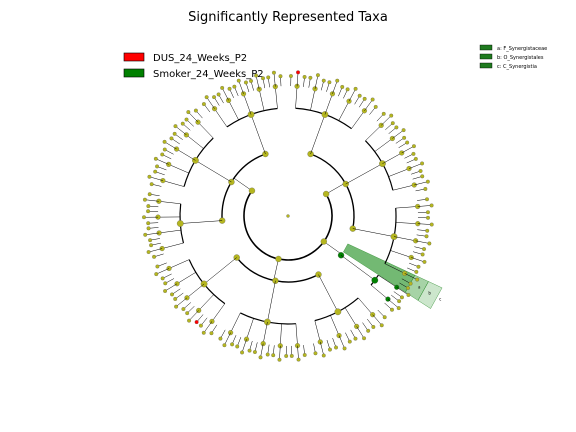  Describe the element at coordinates (440, 298) in the screenshot. I see `clade-marker-c: c` at that location.